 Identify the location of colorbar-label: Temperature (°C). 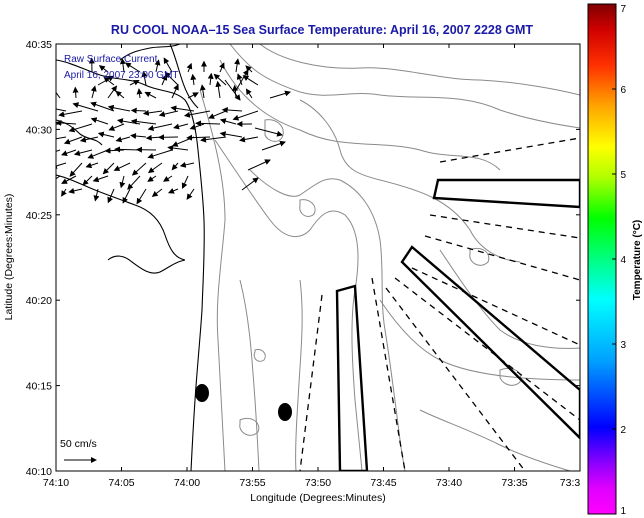
(637, 260).